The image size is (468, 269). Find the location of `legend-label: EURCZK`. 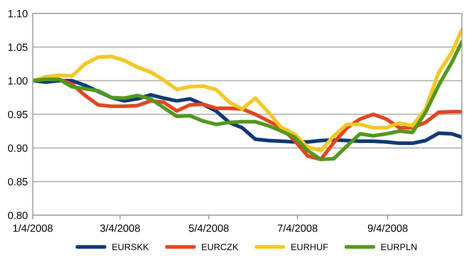

legend-label: EURCZK is located at coordinates (220, 247).